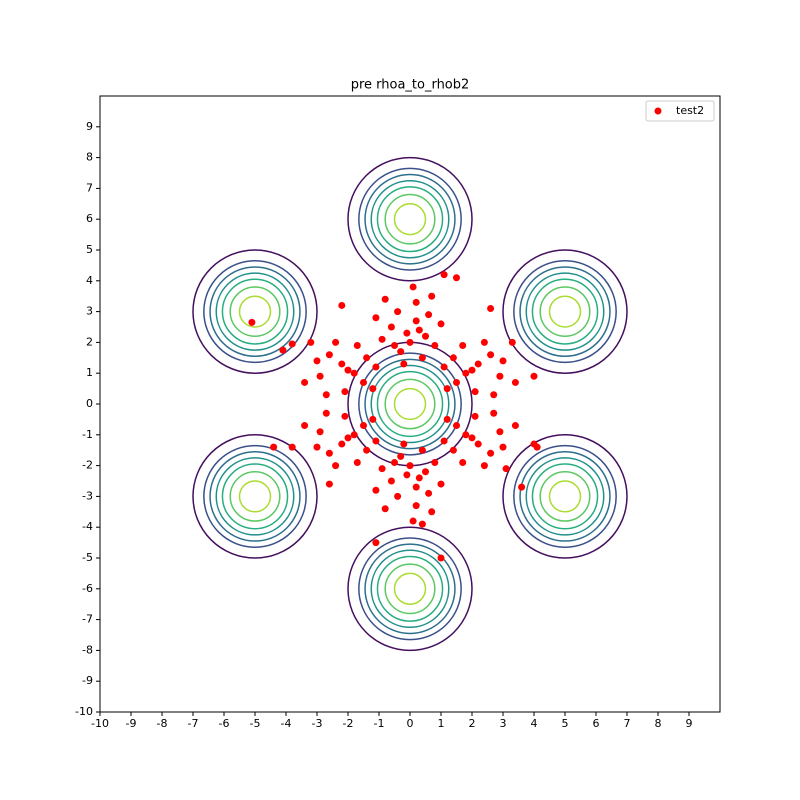 The width and height of the screenshot is (800, 800). I want to click on y-tick-label: 4, so click(89, 280).